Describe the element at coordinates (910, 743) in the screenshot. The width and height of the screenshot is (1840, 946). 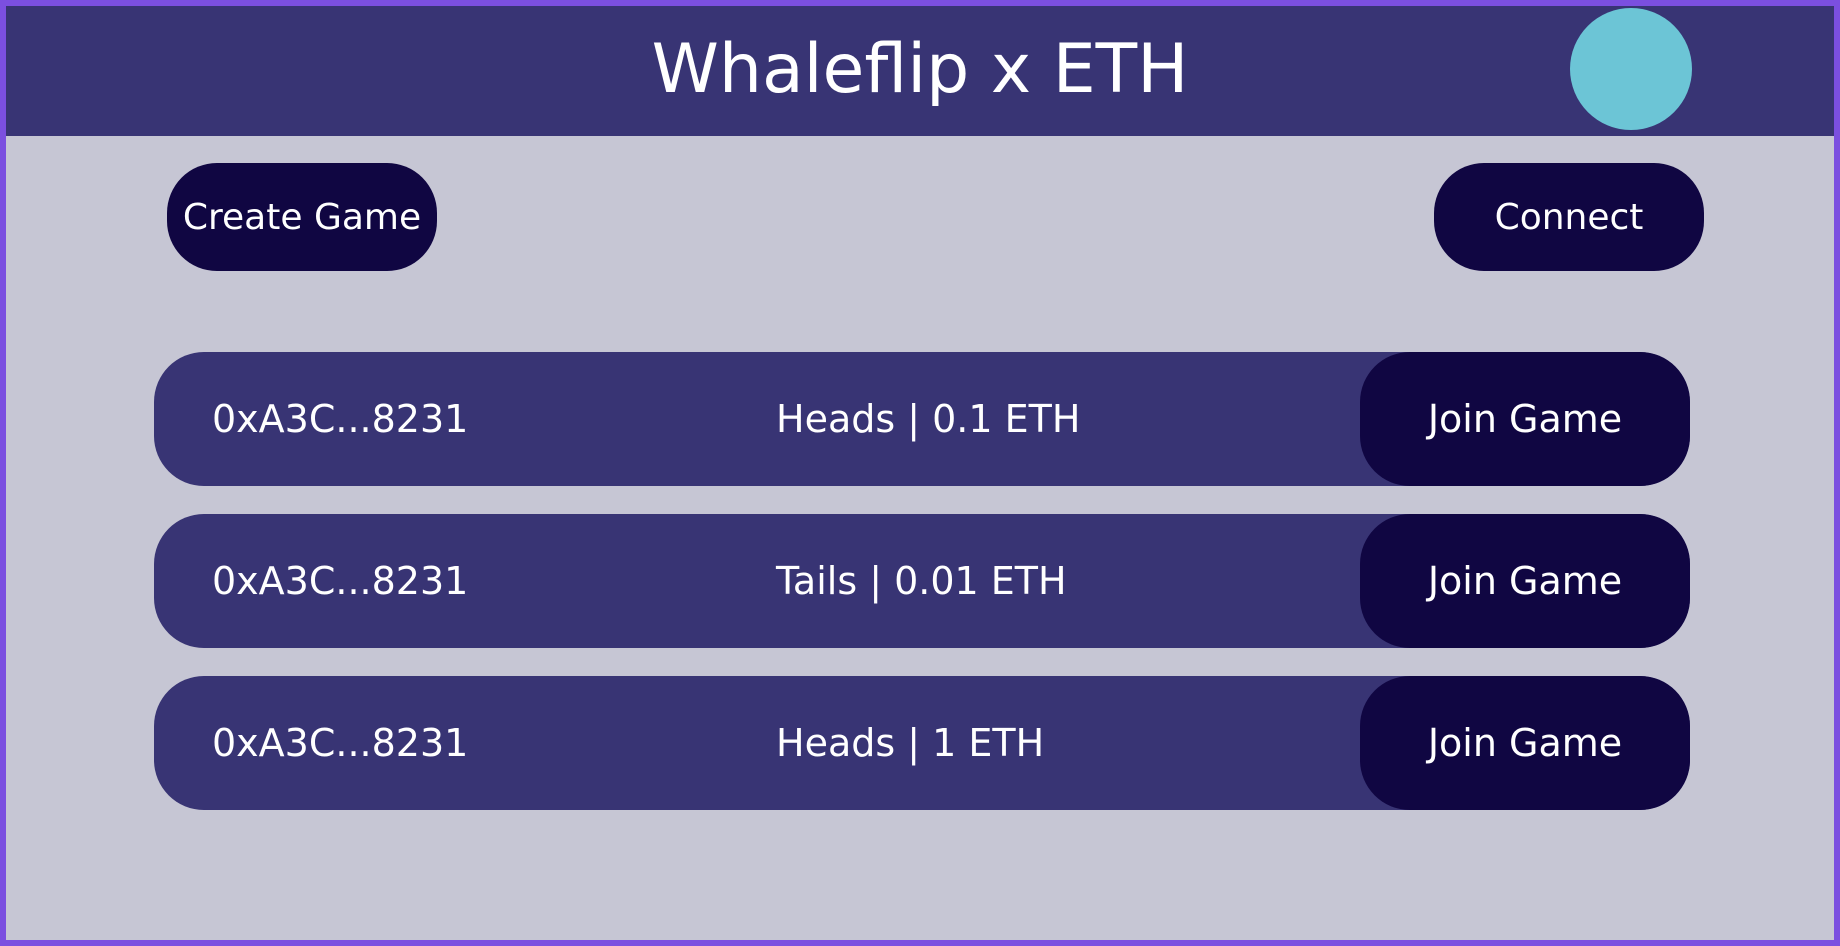
I see `game-bet: Heads | 1 ETH` at that location.